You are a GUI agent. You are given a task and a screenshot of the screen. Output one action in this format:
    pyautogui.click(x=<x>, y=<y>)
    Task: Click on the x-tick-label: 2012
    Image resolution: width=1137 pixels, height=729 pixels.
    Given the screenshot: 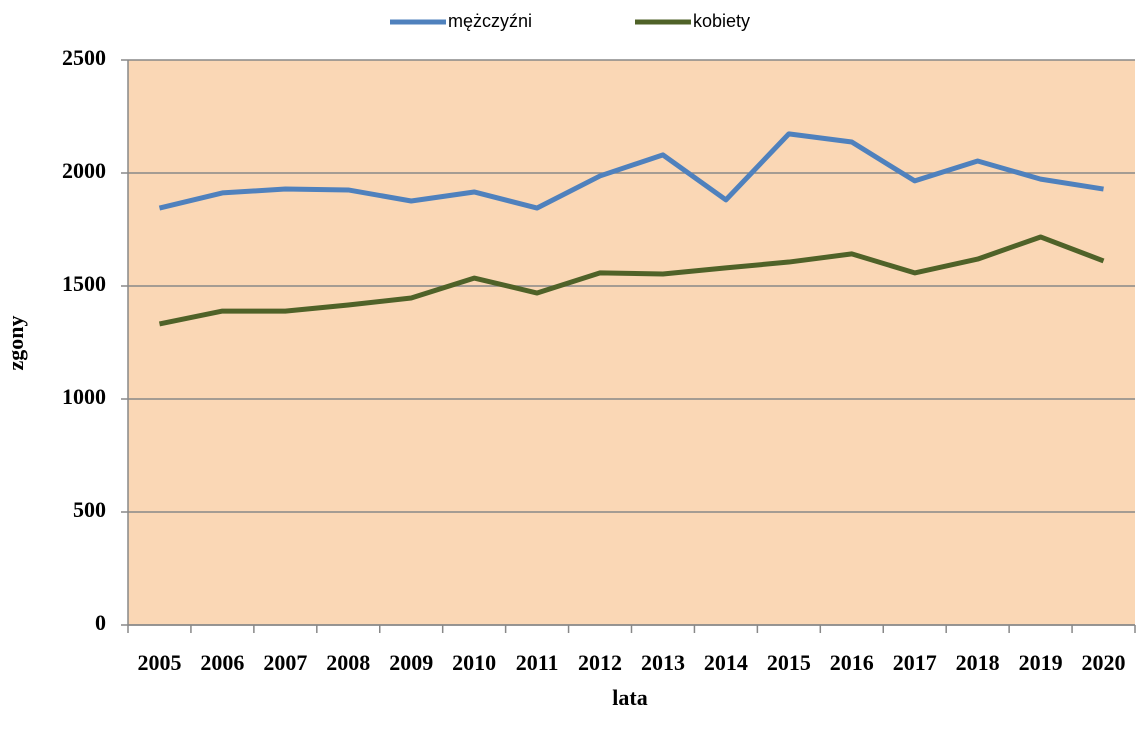 What is the action you would take?
    pyautogui.click(x=600, y=662)
    